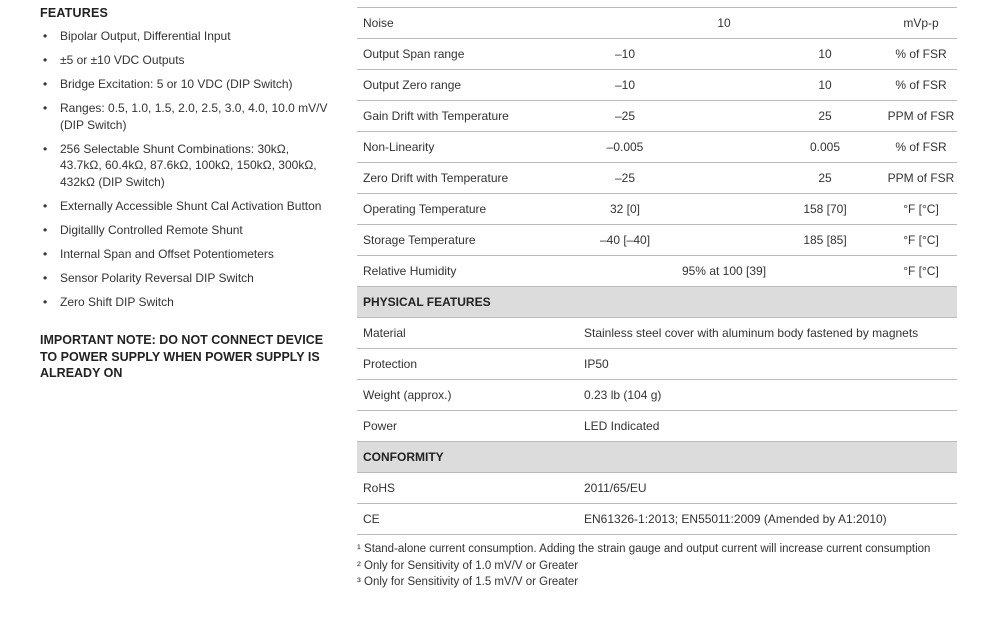 Image resolution: width=1001 pixels, height=625 pixels. Describe the element at coordinates (419, 240) in the screenshot. I see `spec-label: Storage Temperature` at that location.